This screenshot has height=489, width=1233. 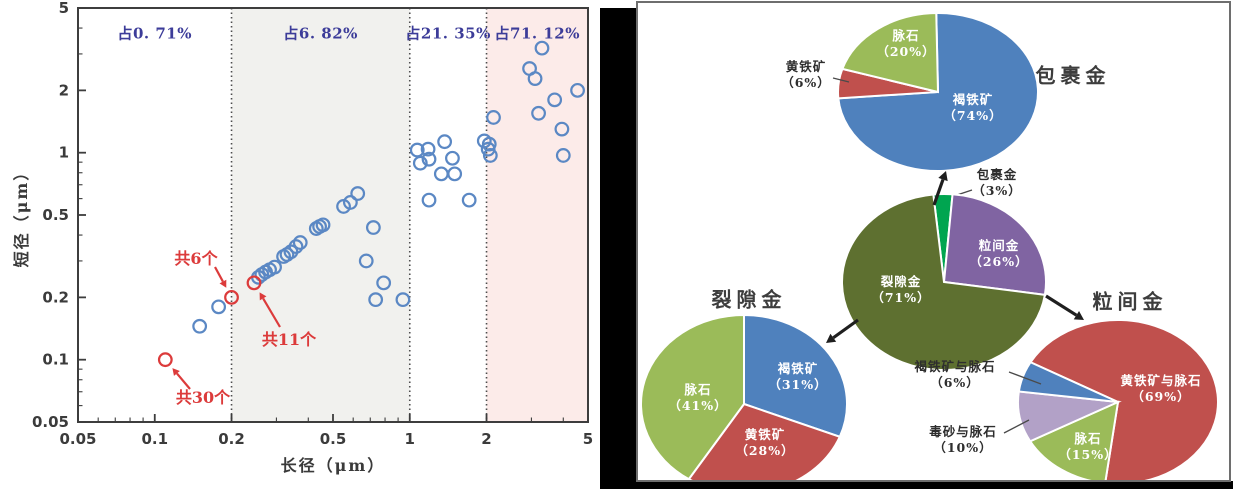 I want to click on y-tick-label: 0.1, so click(x=55, y=360).